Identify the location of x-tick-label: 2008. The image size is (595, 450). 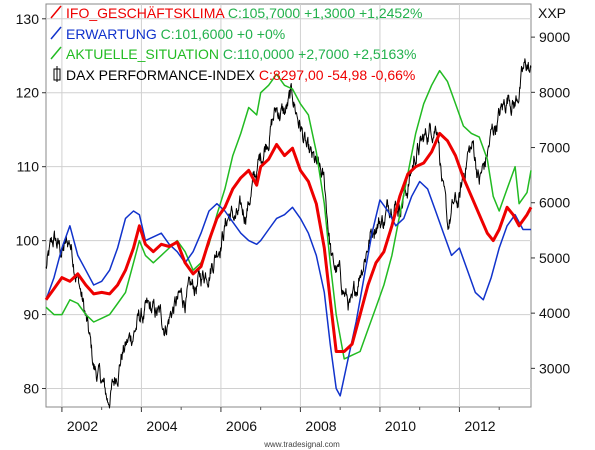
(320, 426).